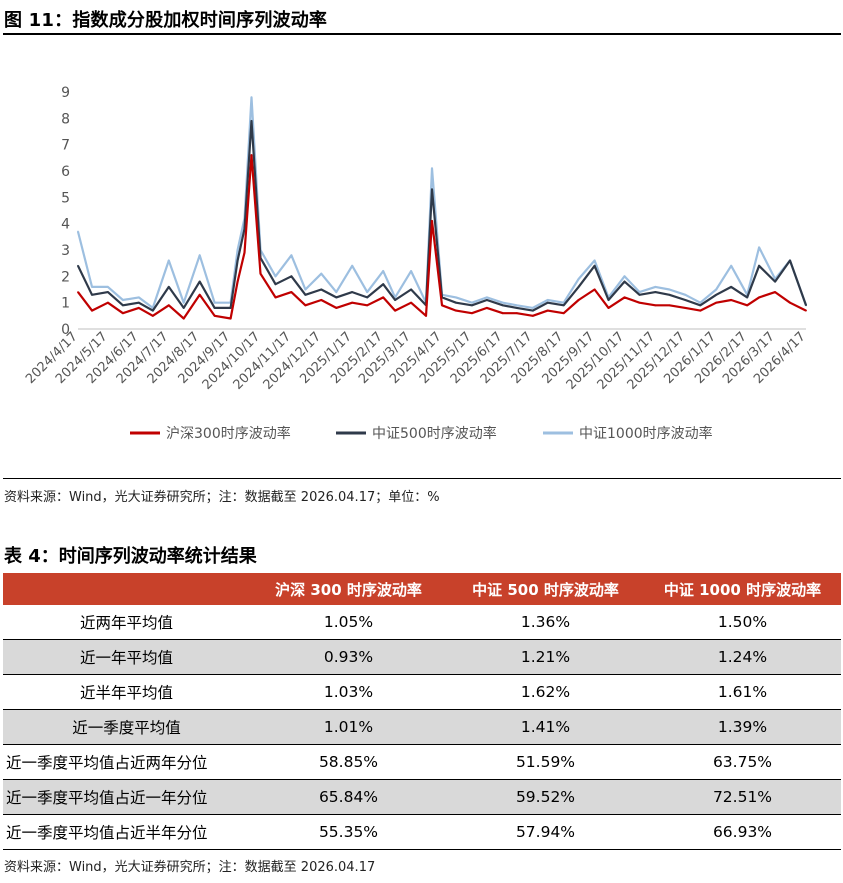 The width and height of the screenshot is (843, 883). I want to click on value-cell: 57.94%, so click(545, 832).